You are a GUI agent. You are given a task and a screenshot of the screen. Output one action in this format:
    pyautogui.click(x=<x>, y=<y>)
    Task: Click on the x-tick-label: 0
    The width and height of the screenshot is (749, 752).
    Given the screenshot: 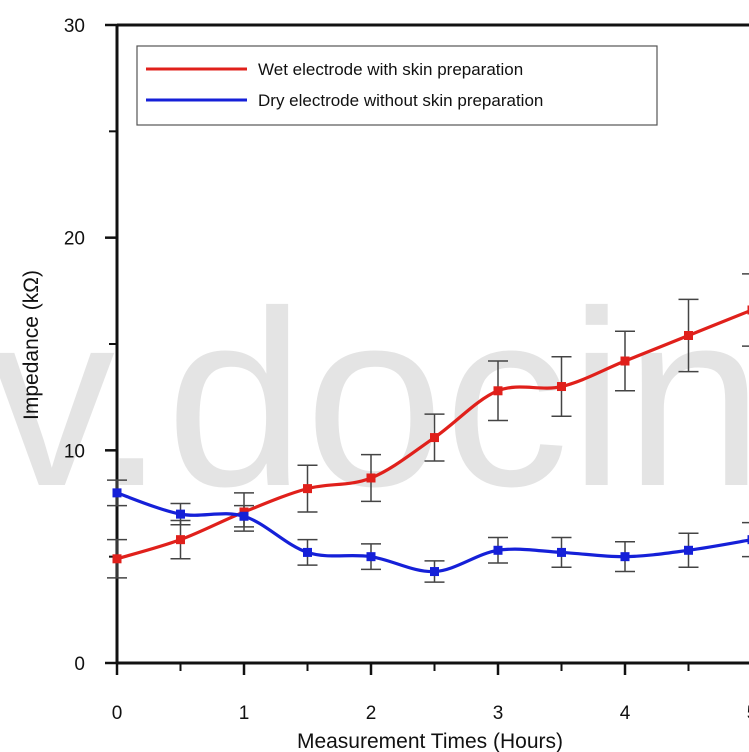 What is the action you would take?
    pyautogui.click(x=117, y=713)
    